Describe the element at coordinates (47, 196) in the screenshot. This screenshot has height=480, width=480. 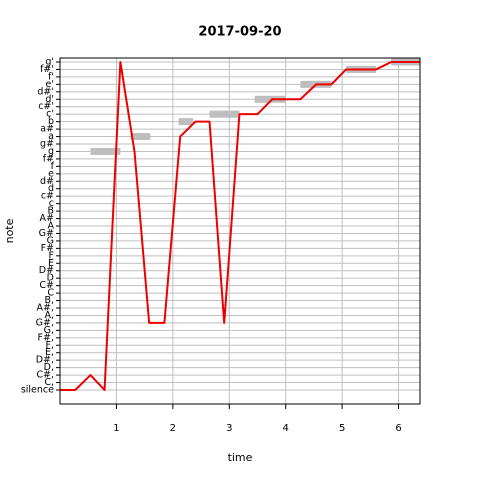
I see `y-tick-label: c#` at that location.